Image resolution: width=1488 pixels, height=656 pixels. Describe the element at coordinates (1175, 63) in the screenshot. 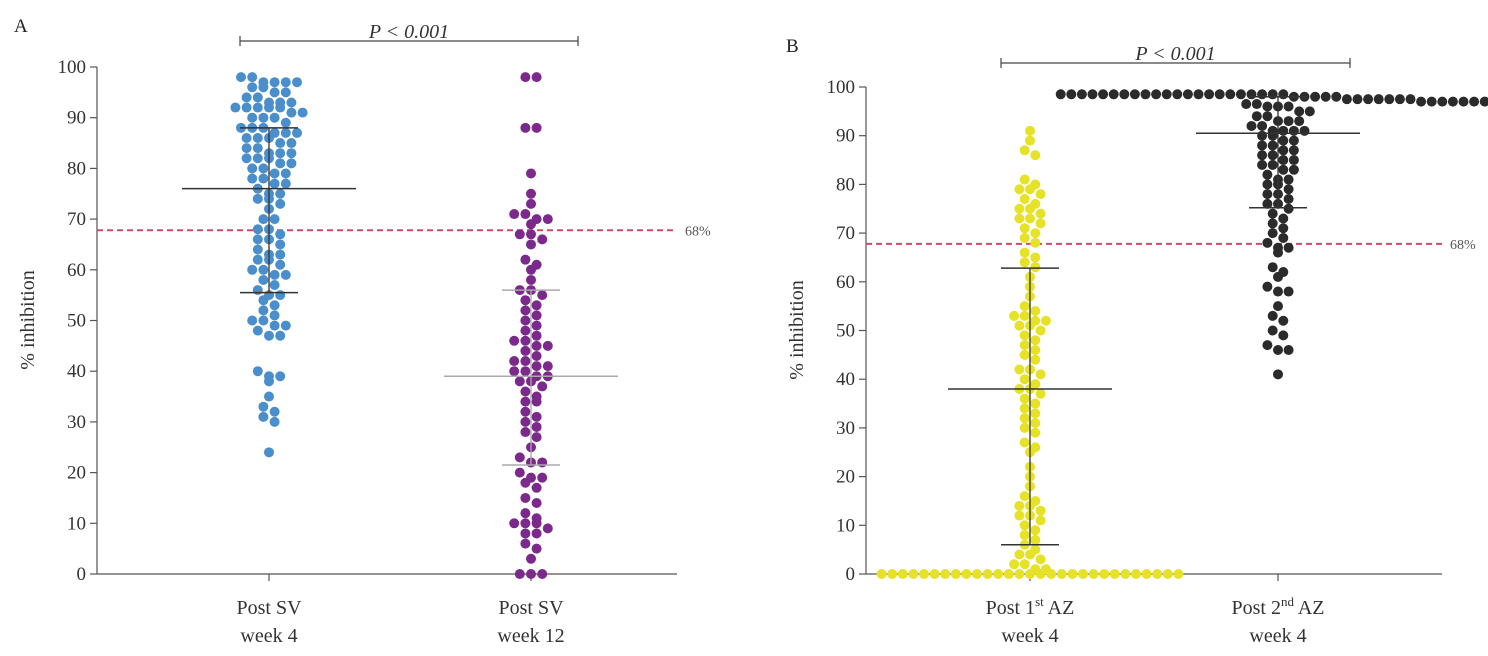

I see `panel-b-significance-bracket` at that location.